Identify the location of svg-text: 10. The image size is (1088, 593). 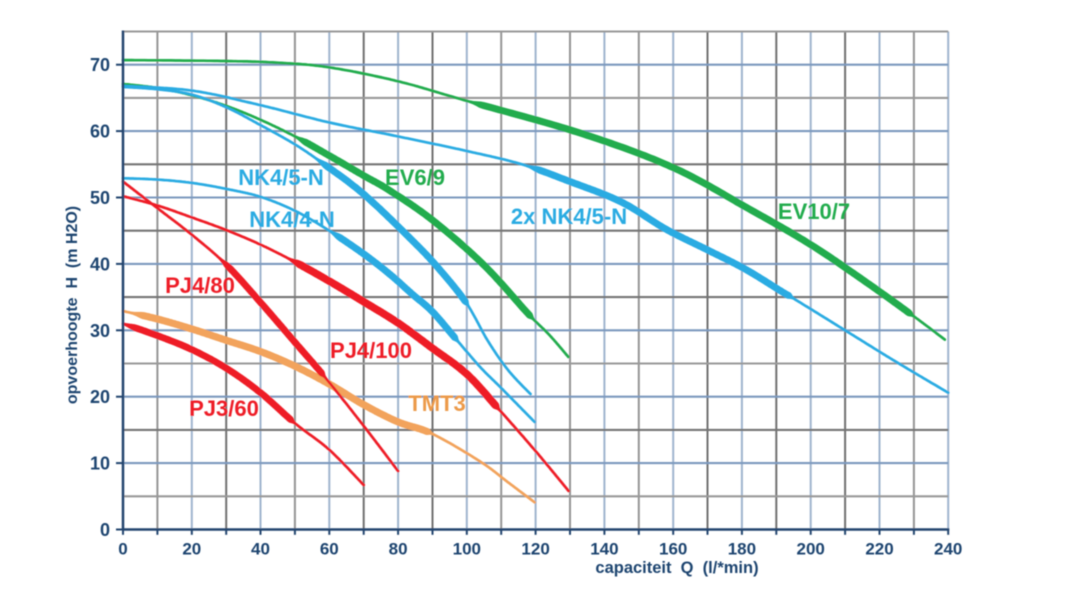
(100, 464).